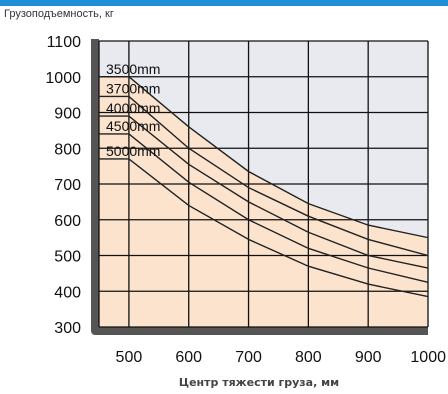 The image size is (448, 394). I want to click on y-tick-label: 400, so click(67, 292).